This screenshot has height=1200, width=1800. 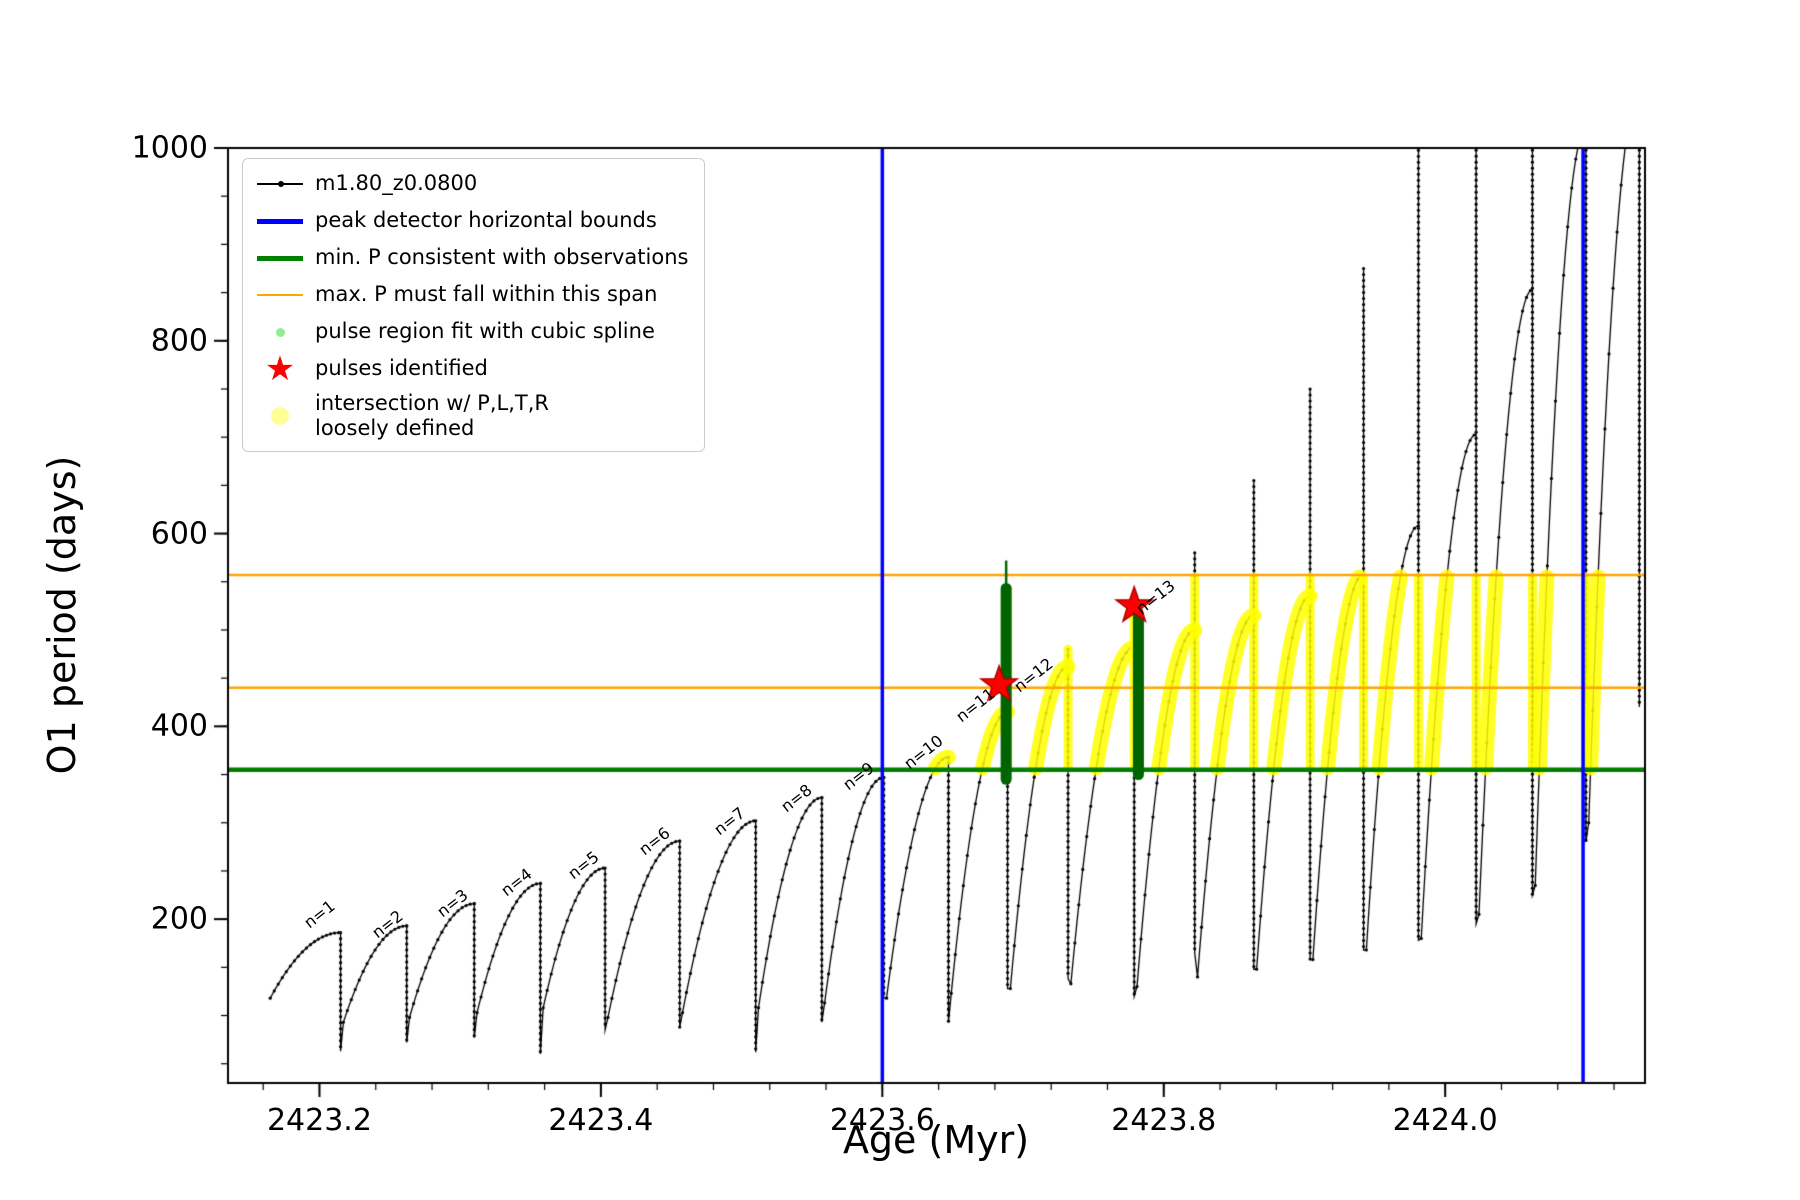 What do you see at coordinates (179, 726) in the screenshot?
I see `y-tick-label: 400` at bounding box center [179, 726].